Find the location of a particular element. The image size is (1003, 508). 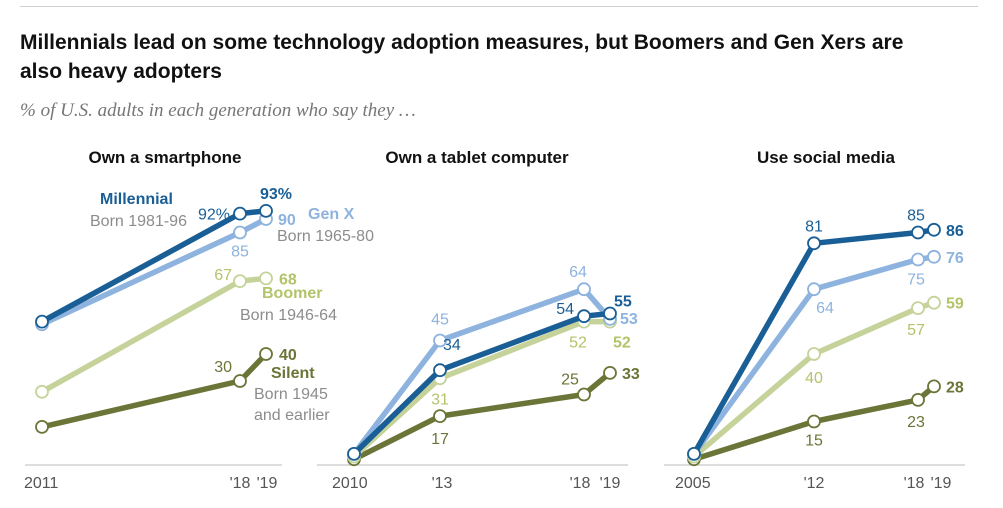

data-label-silent: 15 is located at coordinates (814, 441).